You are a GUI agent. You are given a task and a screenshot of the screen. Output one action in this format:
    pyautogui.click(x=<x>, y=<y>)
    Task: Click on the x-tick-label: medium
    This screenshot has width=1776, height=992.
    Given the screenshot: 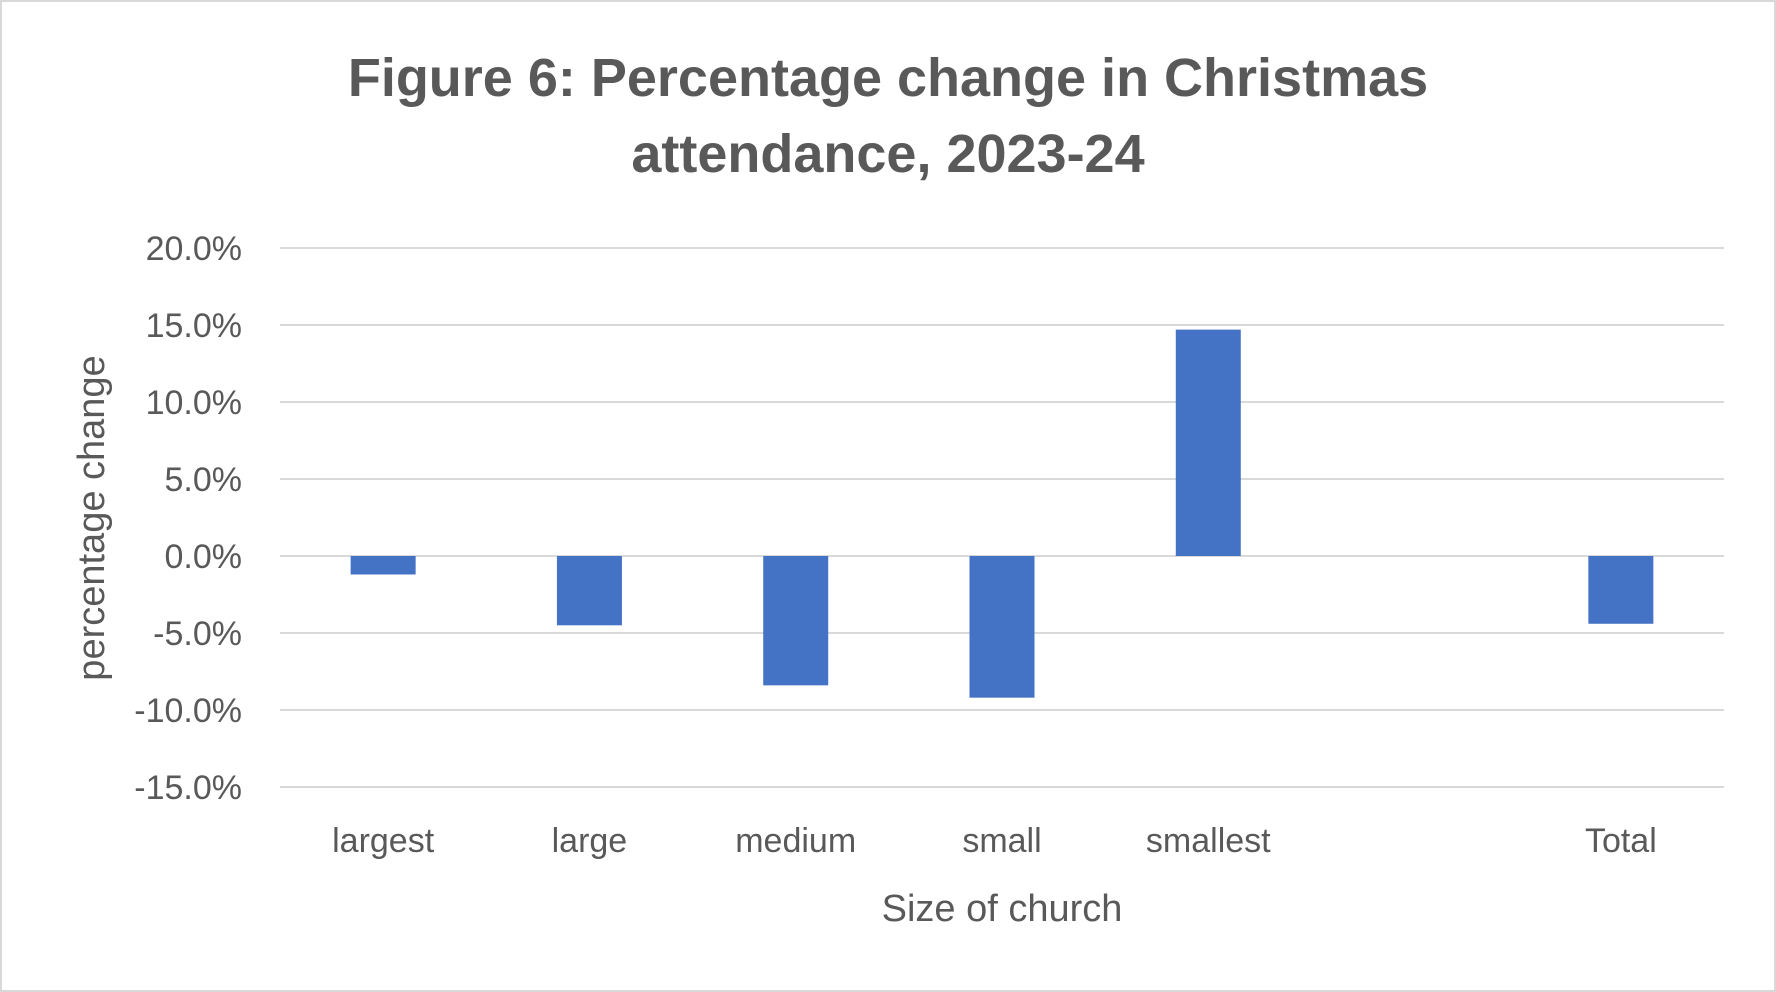 What is the action you would take?
    pyautogui.click(x=795, y=841)
    